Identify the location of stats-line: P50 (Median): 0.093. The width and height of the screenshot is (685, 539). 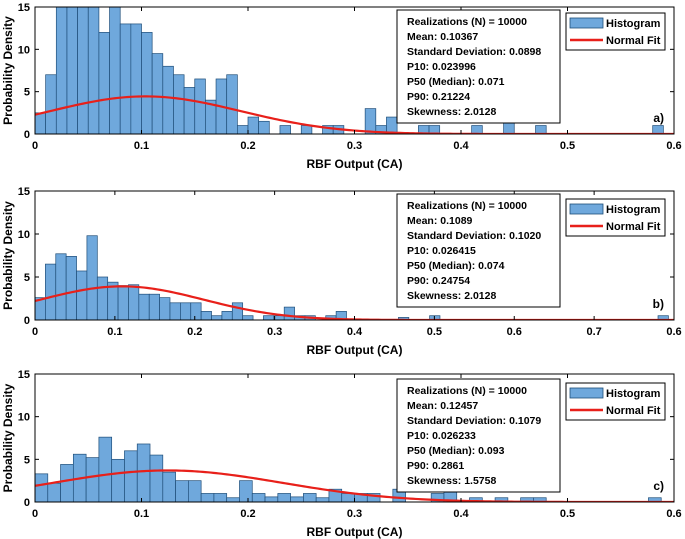
(456, 451).